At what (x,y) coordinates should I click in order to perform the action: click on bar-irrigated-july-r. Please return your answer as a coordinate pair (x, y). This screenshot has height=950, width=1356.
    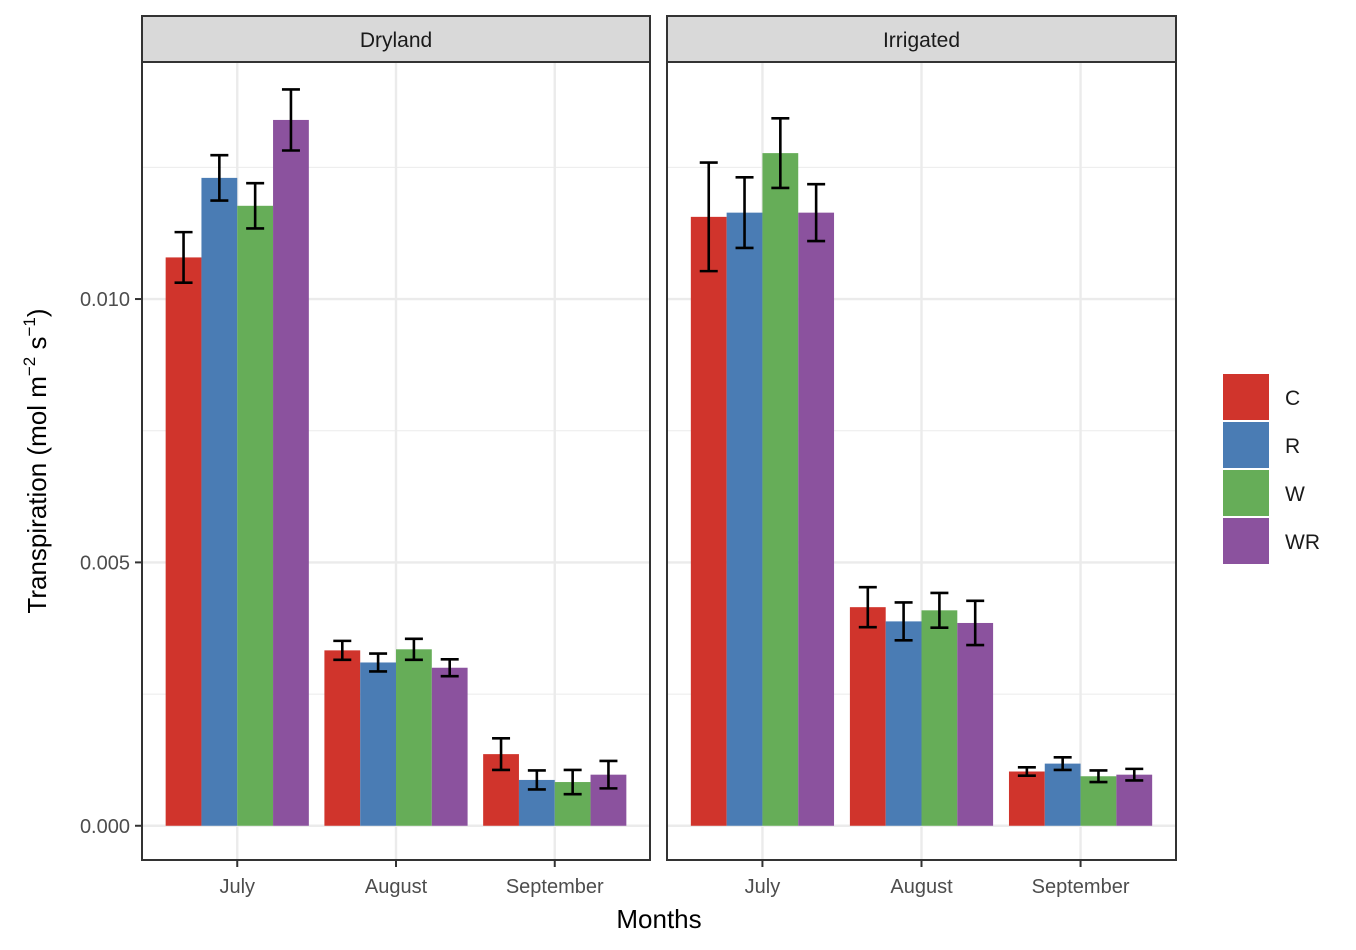
    Looking at the image, I should click on (744, 519).